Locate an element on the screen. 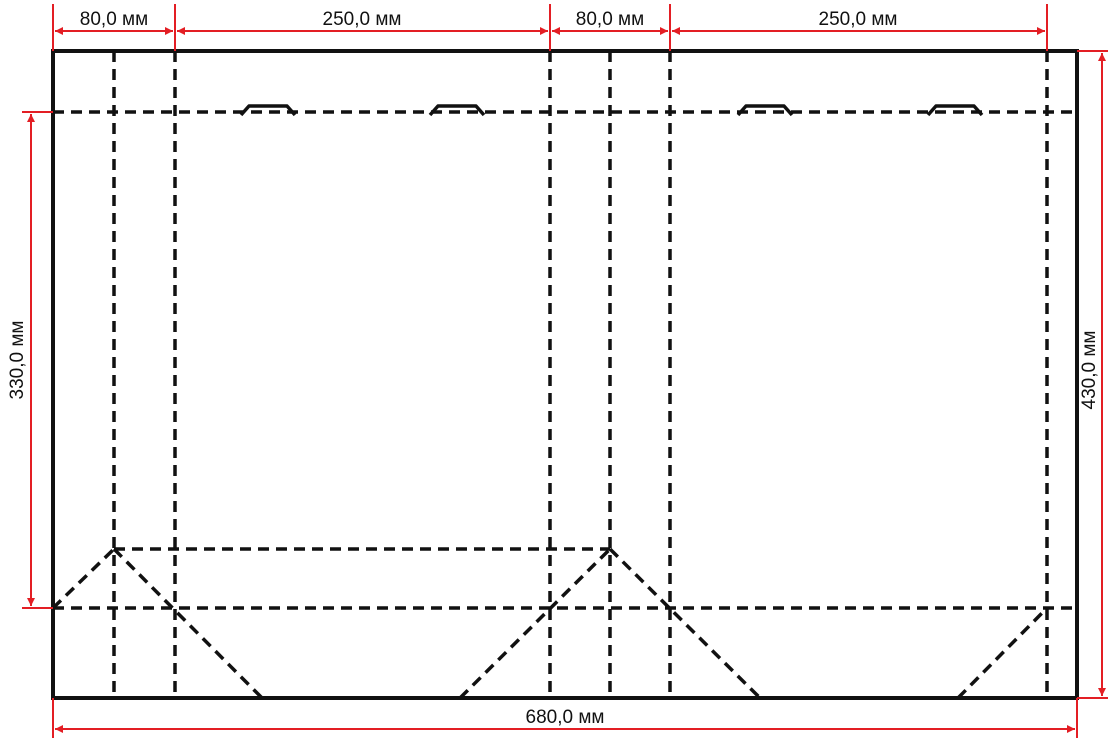 This screenshot has width=1108, height=738. top-dimensions is located at coordinates (550, 27).